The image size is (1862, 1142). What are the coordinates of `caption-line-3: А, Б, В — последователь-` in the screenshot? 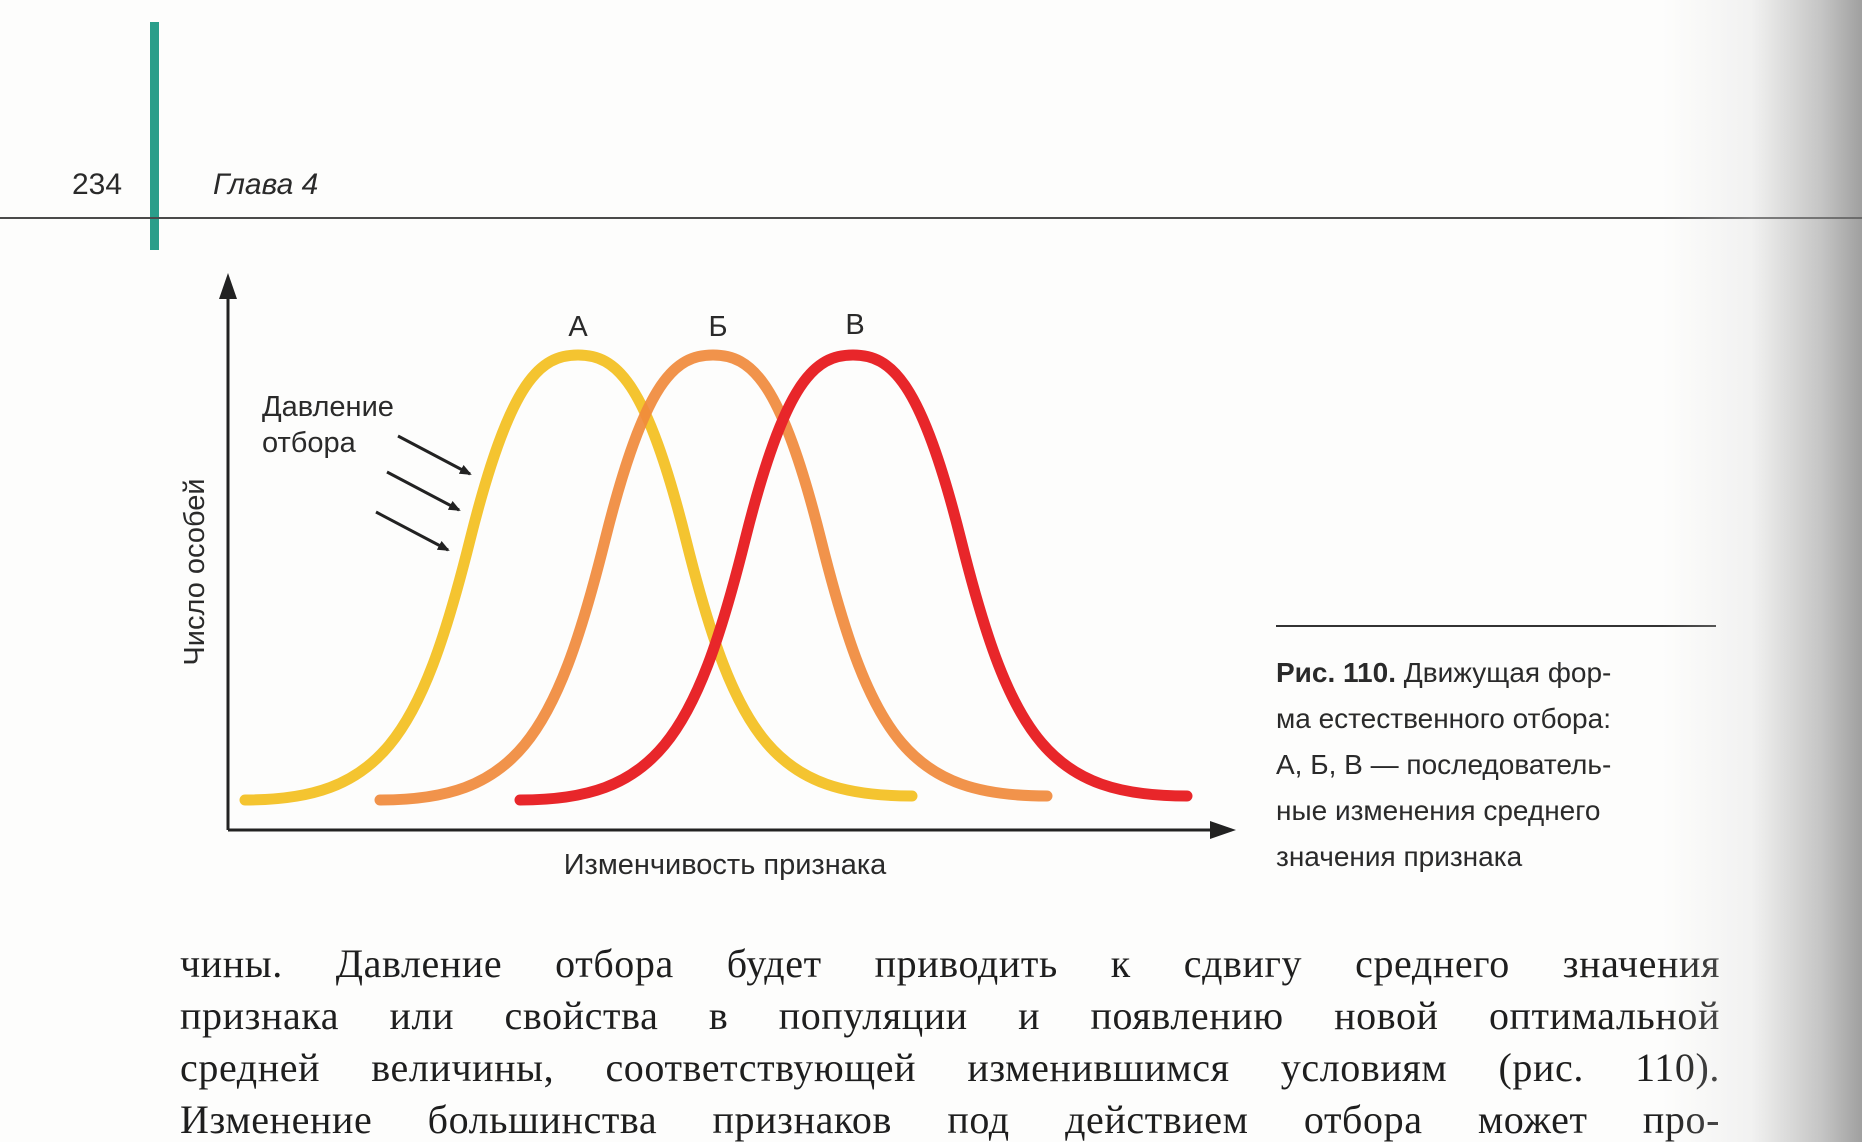 It's located at (1444, 764).